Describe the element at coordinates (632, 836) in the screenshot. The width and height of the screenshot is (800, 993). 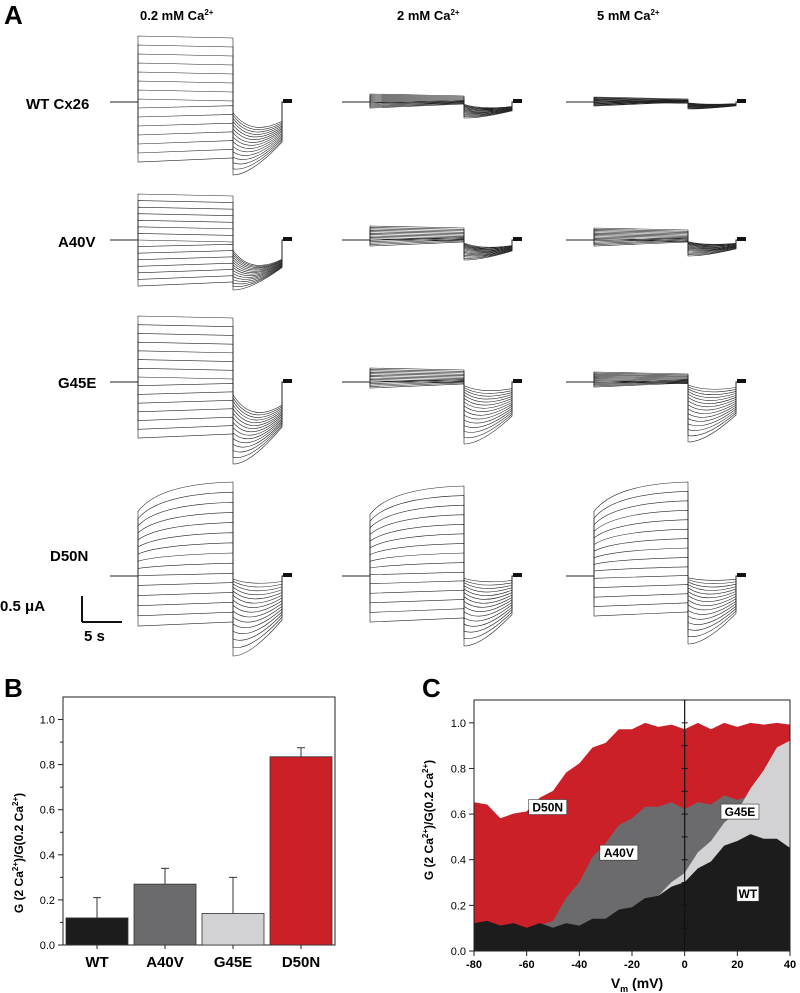
I see `area-chart-areas` at that location.